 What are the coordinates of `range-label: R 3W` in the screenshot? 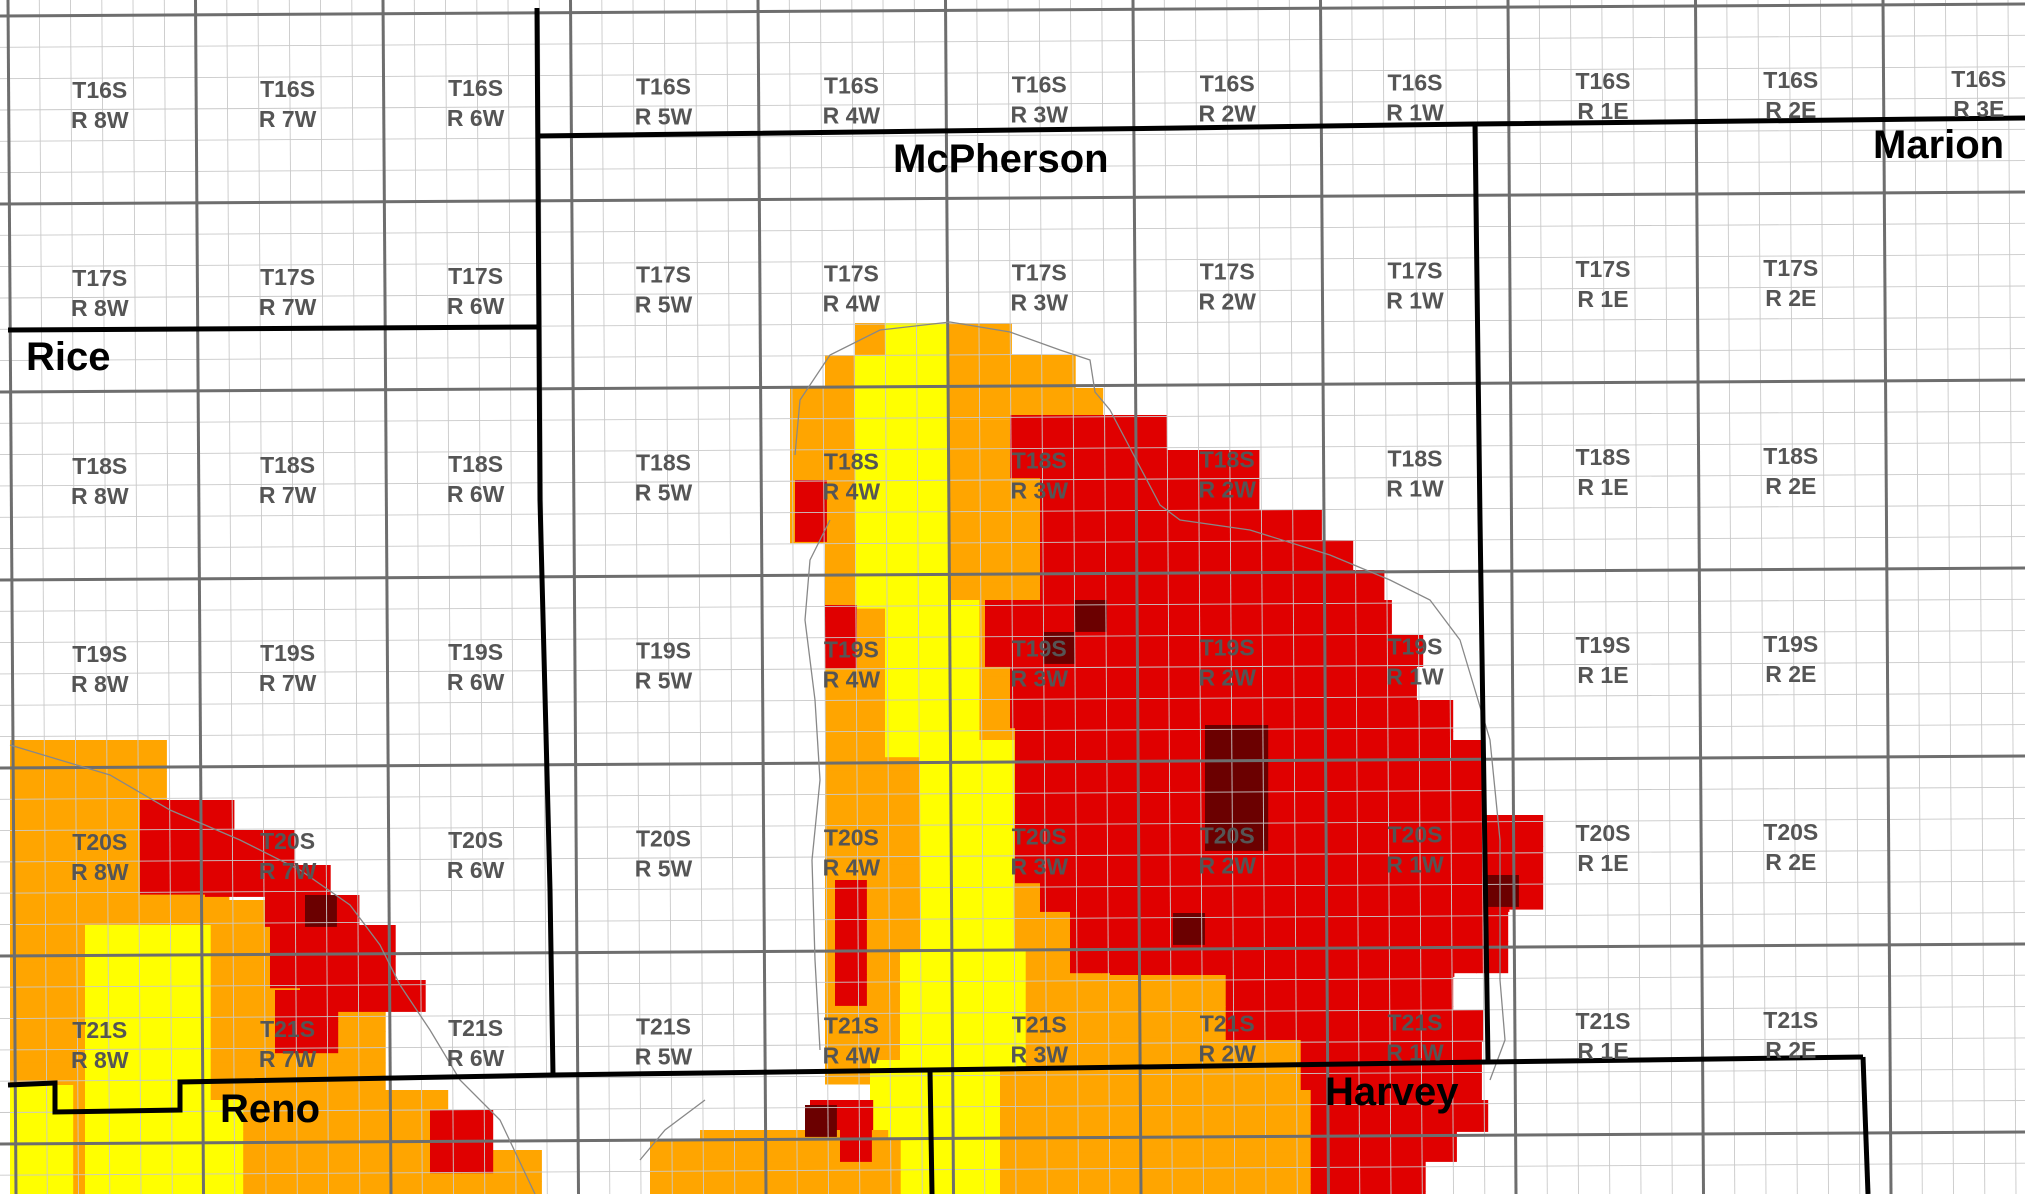 It's located at (1040, 115).